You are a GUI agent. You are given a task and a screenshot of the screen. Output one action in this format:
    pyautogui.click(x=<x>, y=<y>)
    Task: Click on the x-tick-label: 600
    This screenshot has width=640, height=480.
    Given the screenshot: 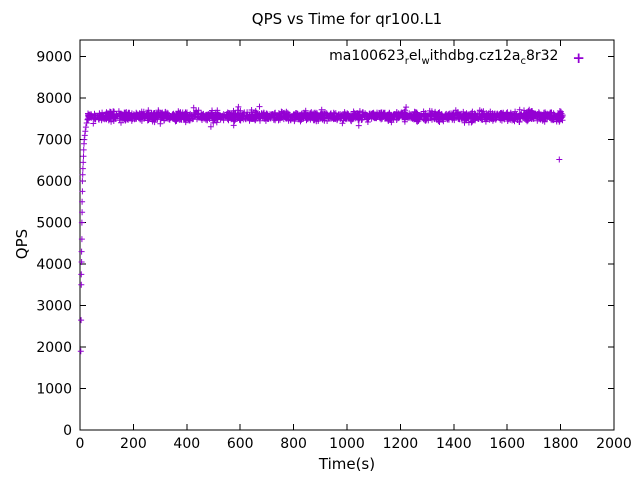 What is the action you would take?
    pyautogui.click(x=240, y=444)
    